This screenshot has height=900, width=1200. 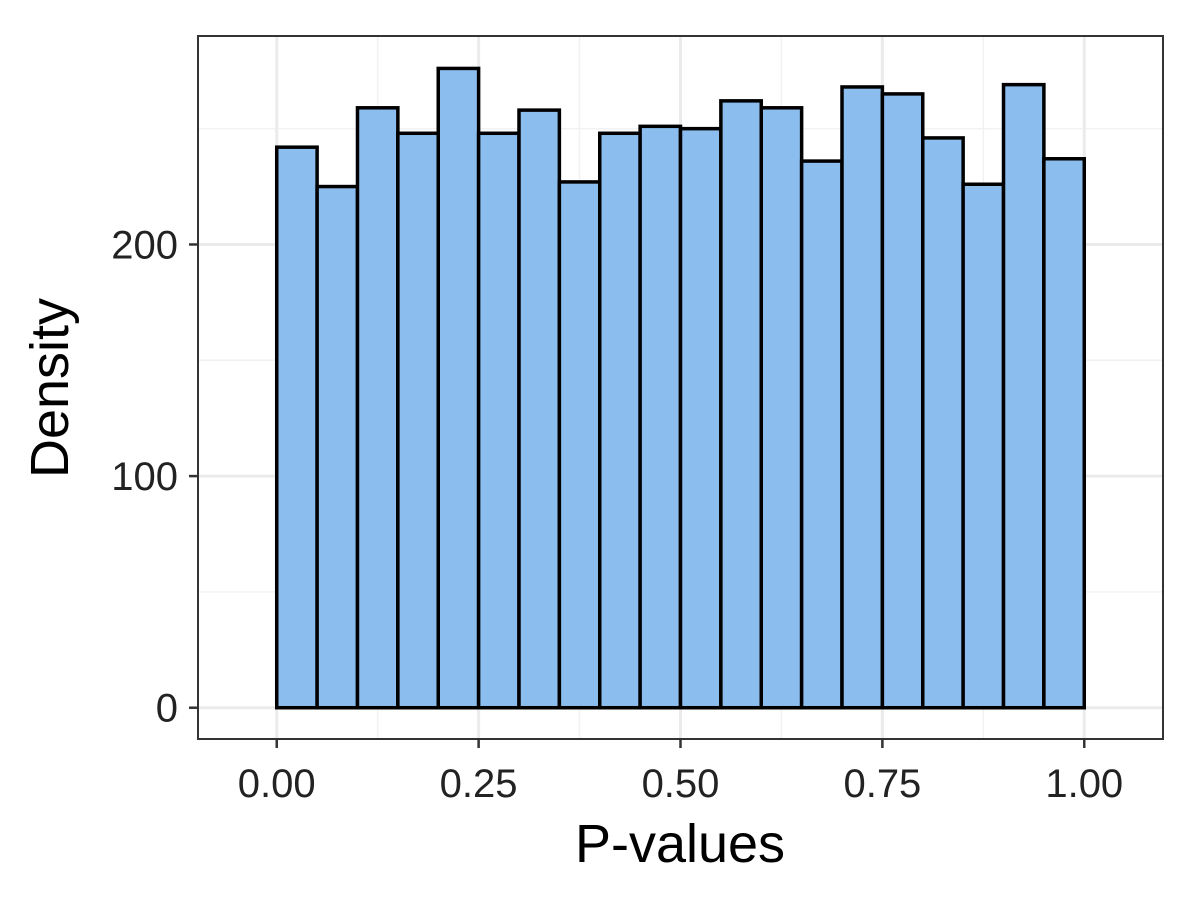 I want to click on x-axis-tick-labels: 0.00 0.25 0.50 0.75 1.00, so click(x=680, y=784).